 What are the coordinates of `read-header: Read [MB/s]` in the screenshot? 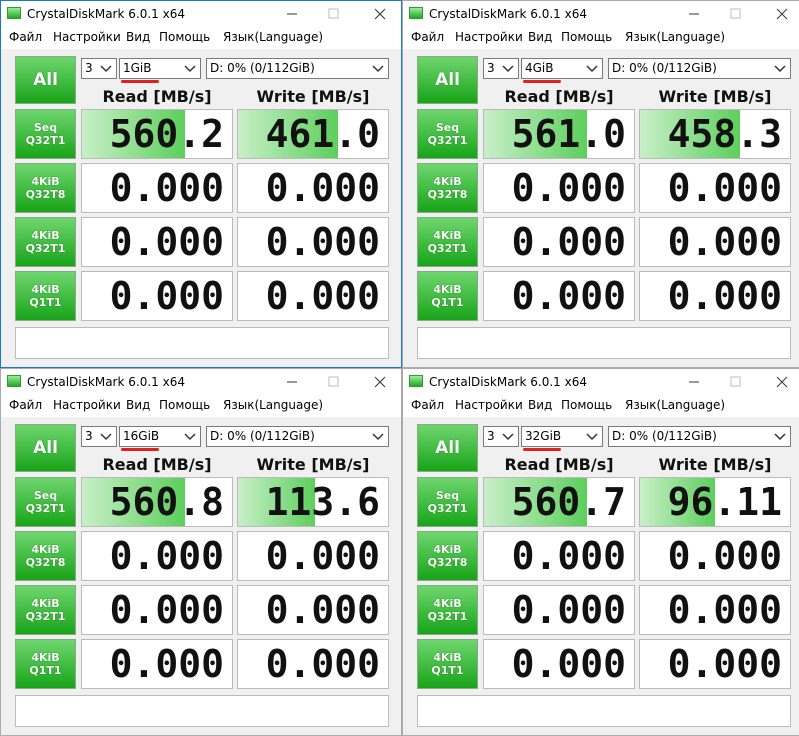 It's located at (157, 96).